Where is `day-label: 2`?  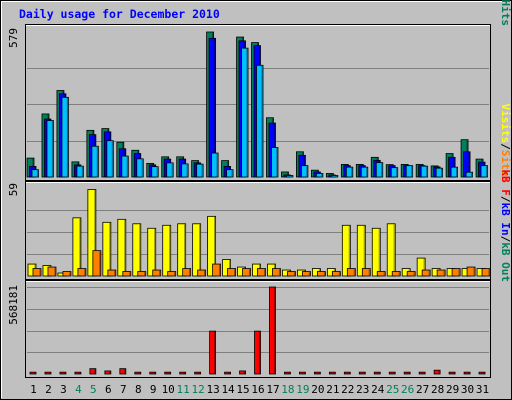
day-label: 2 is located at coordinates (48, 389).